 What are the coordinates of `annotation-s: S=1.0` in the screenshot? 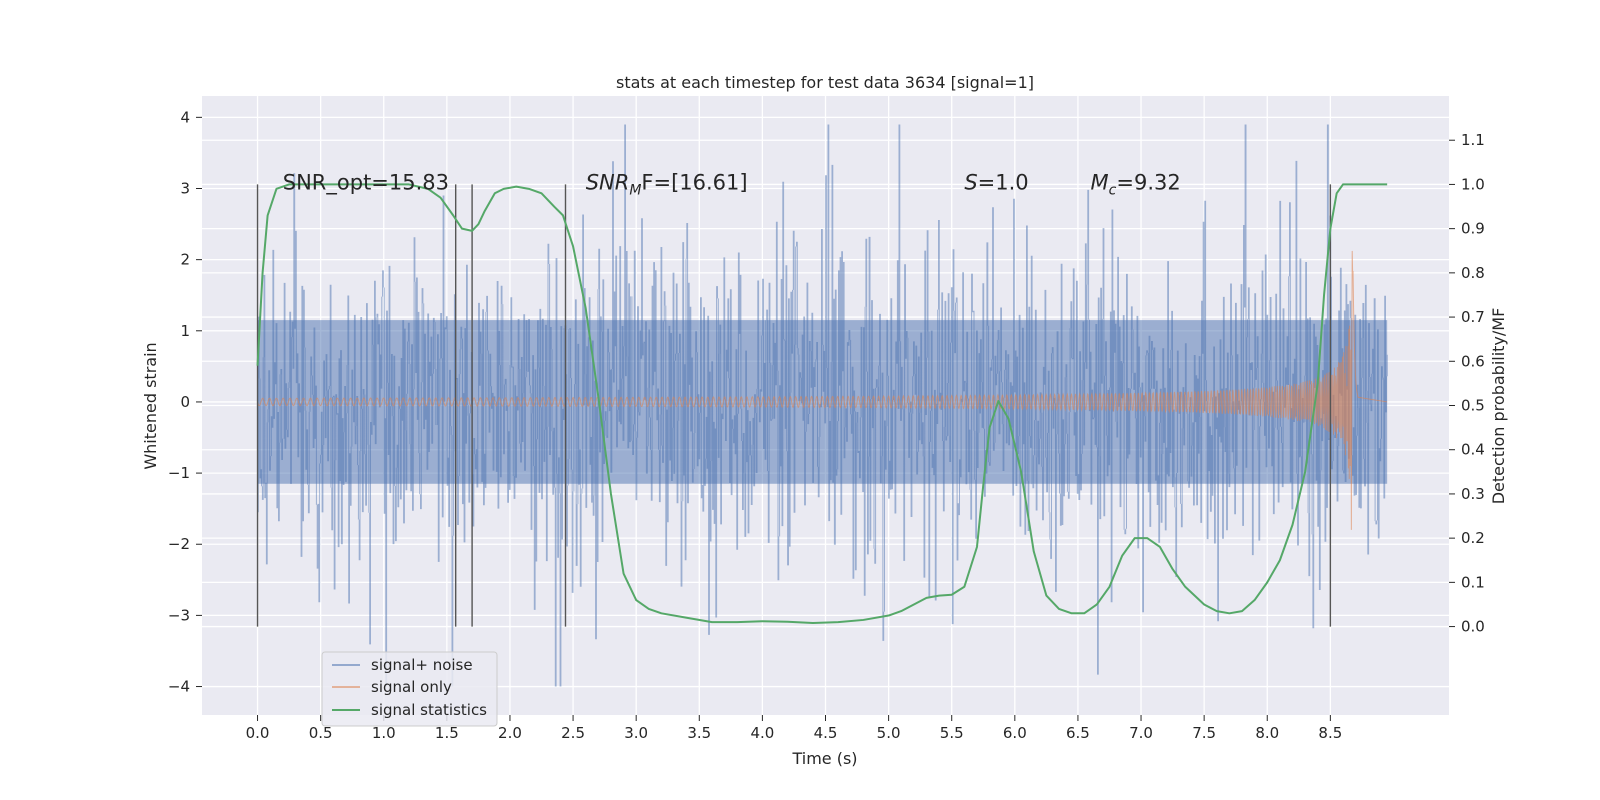 It's located at (996, 182).